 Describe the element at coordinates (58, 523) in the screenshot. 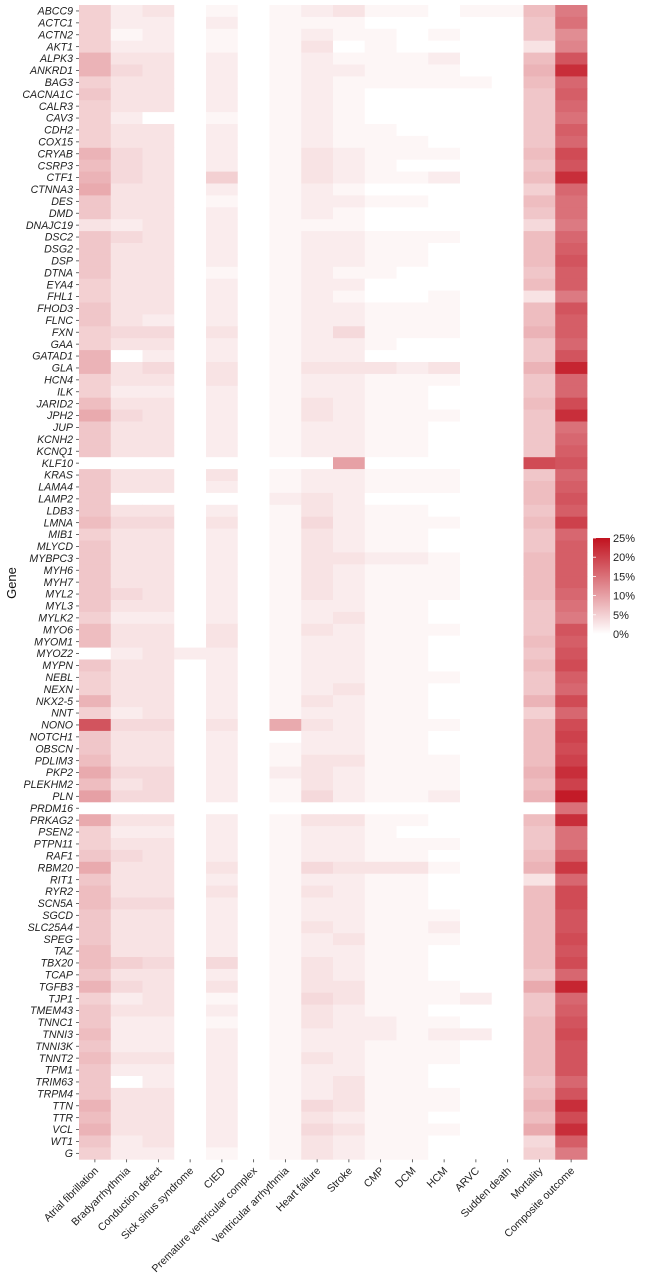

I see `gene-label: LMNA` at that location.